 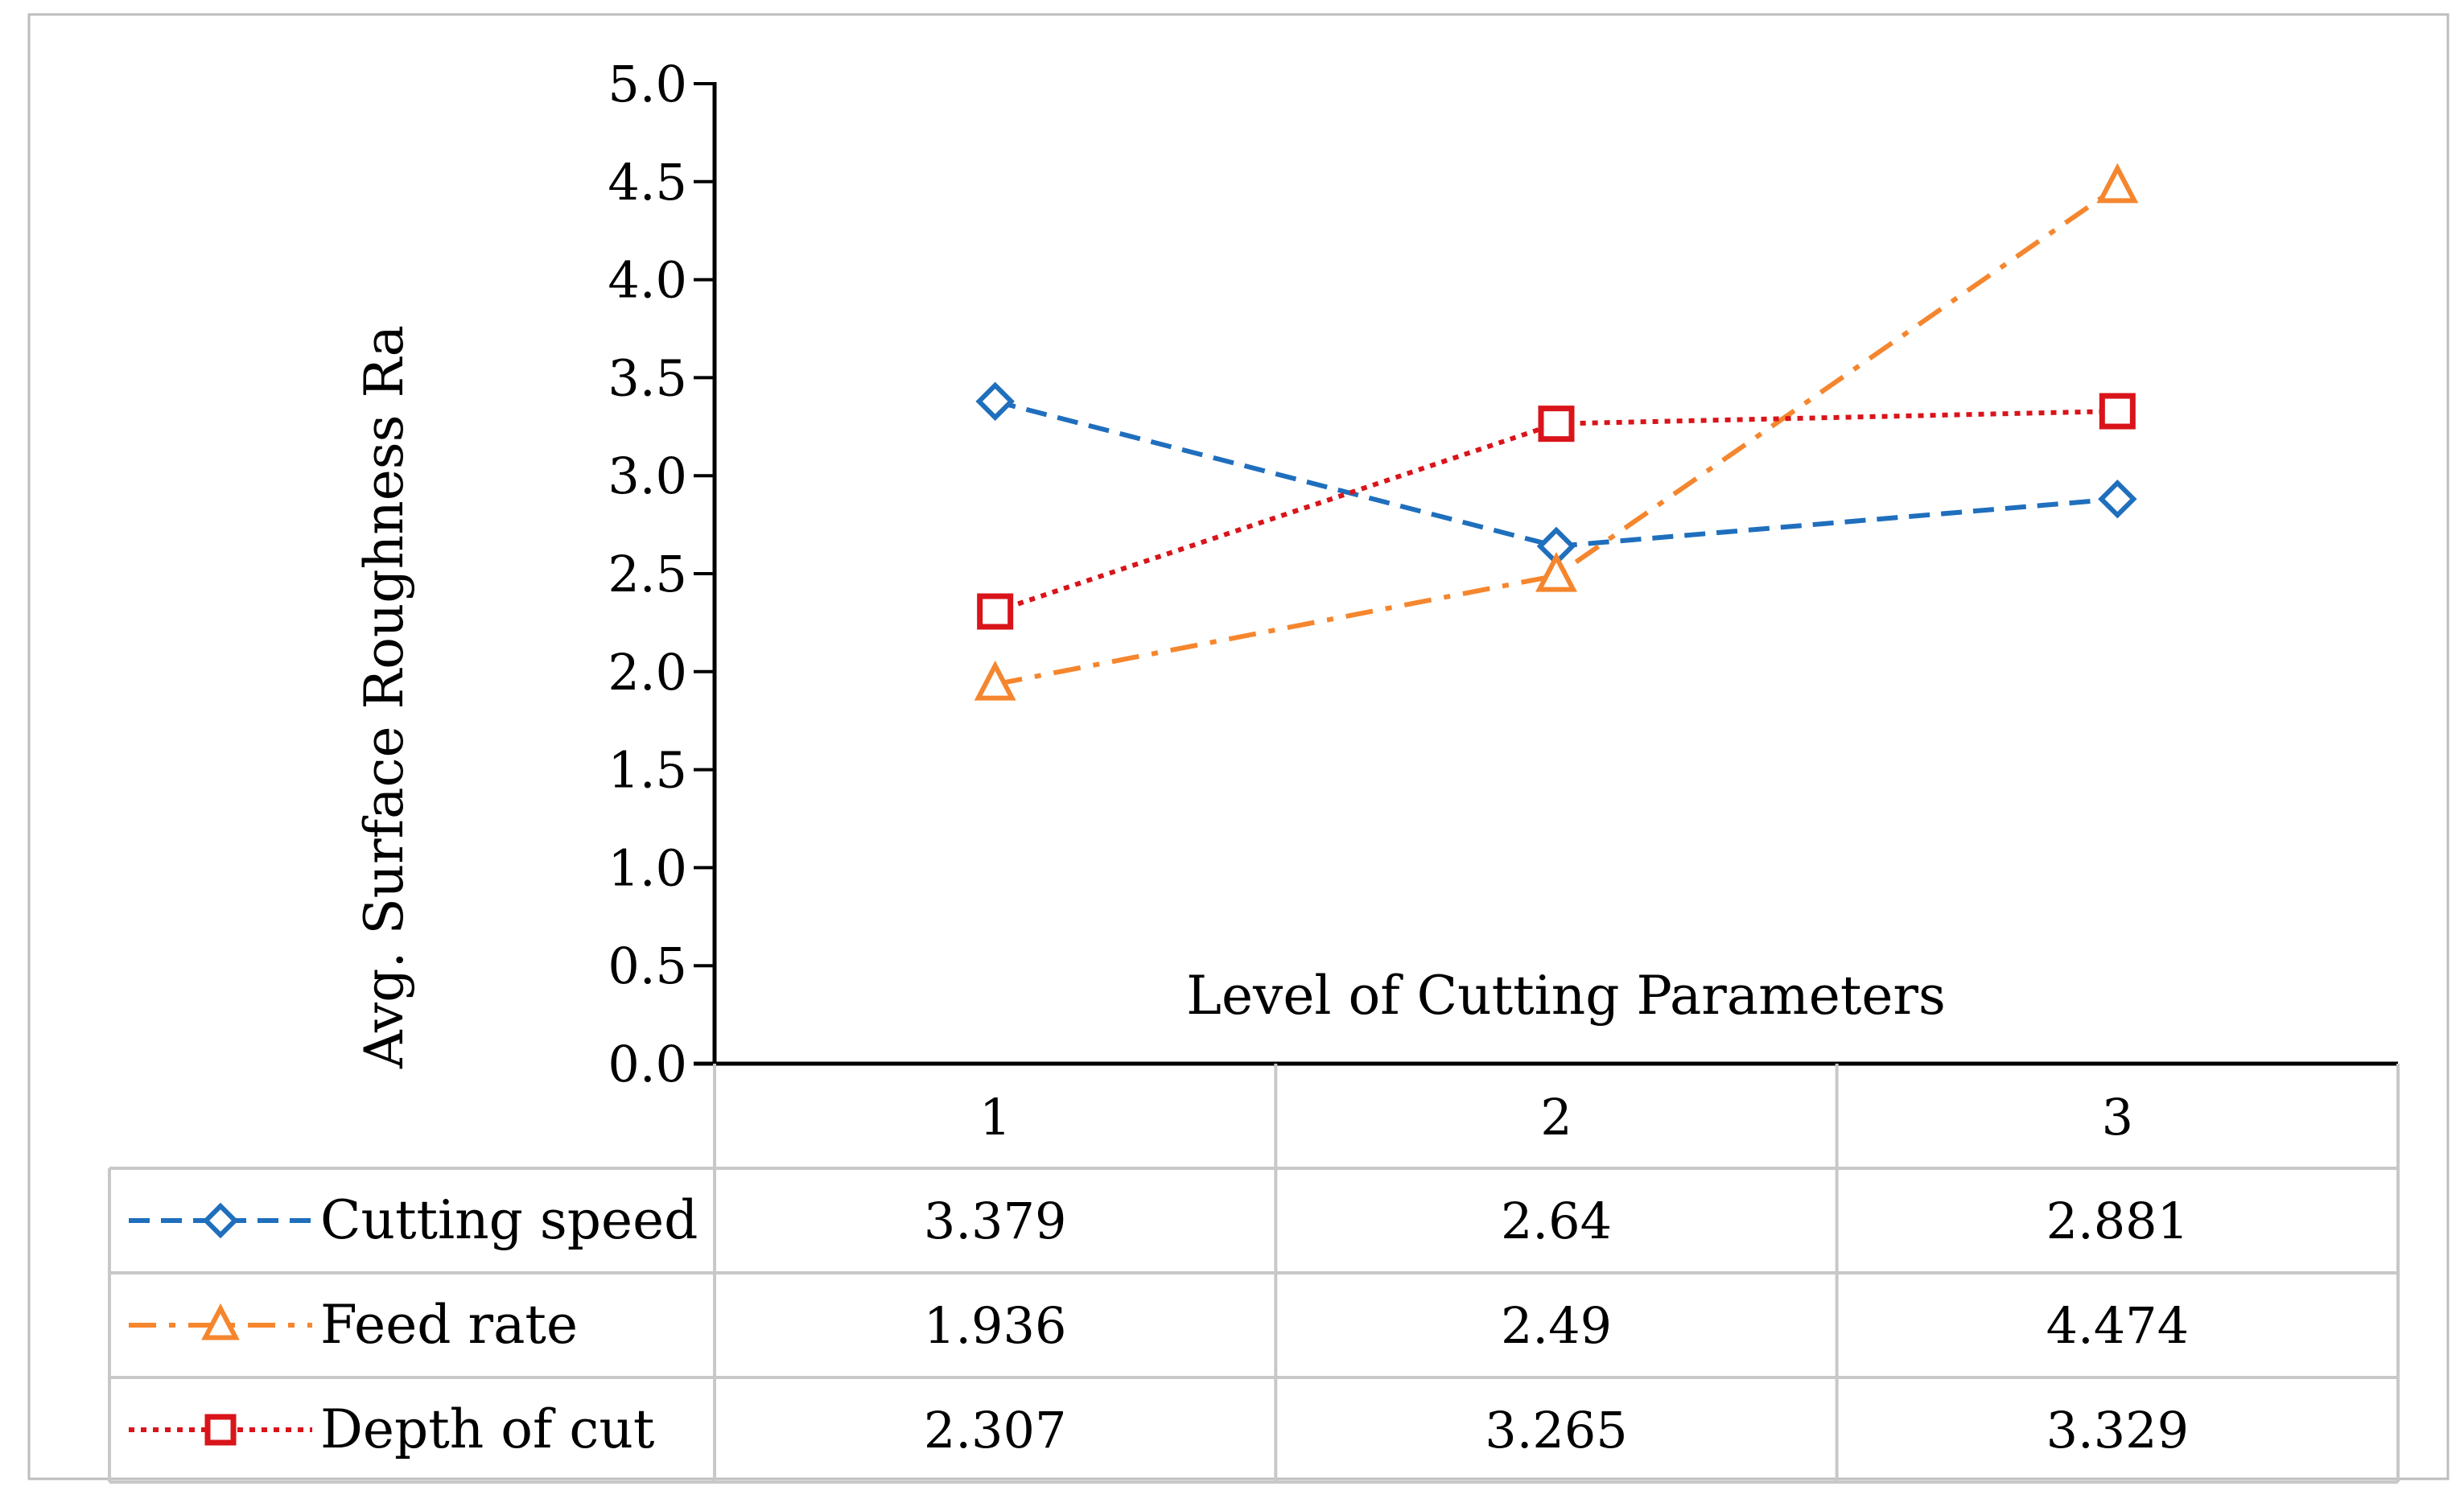 I want to click on table-cell-value: 1.936, so click(x=995, y=1325).